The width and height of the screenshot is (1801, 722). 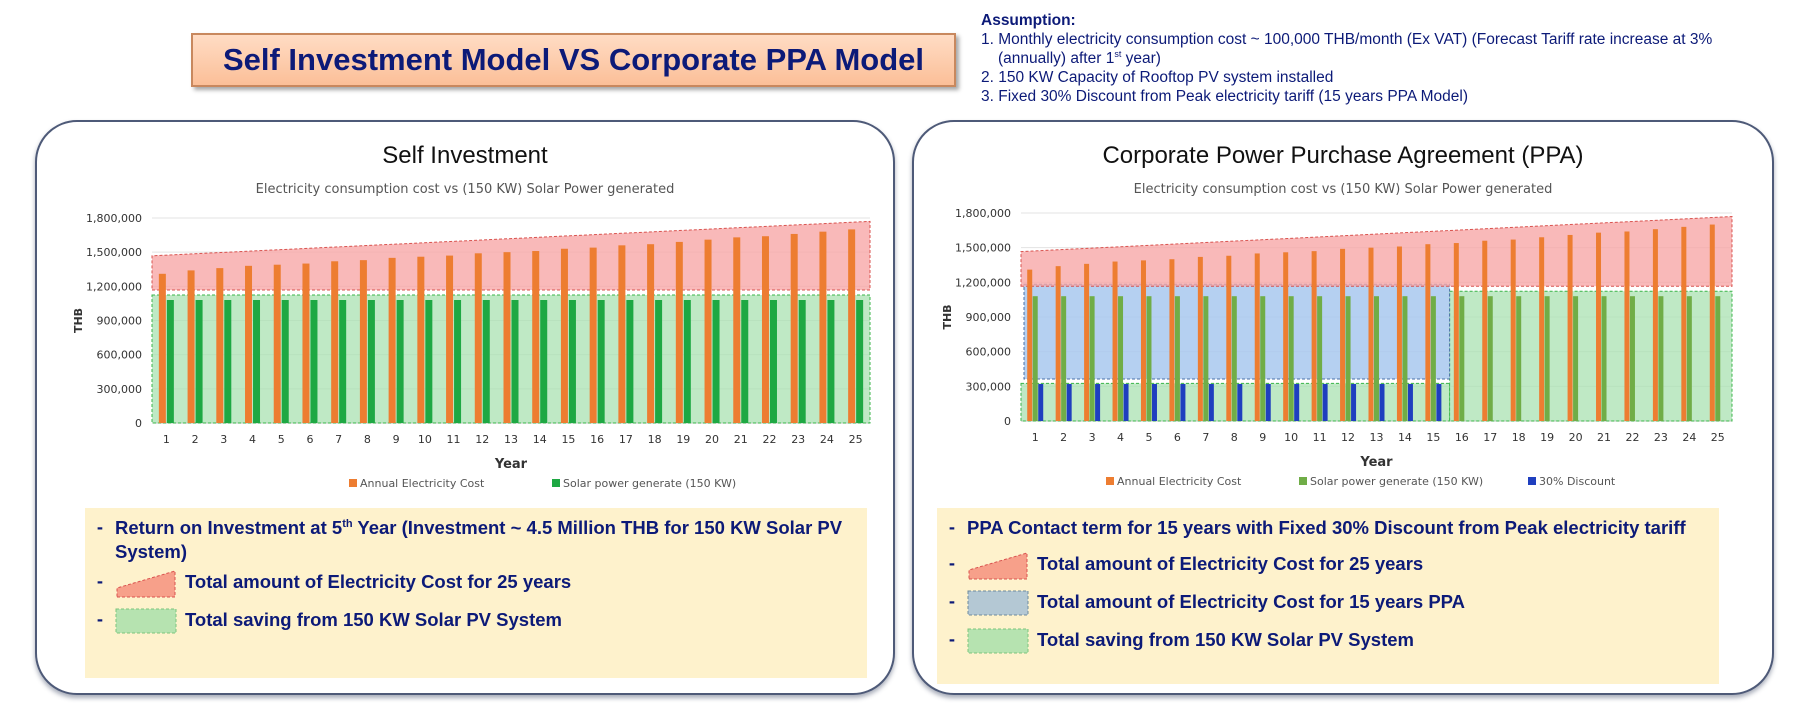 What do you see at coordinates (146, 584) in the screenshot?
I see `red-triangle-swatch` at bounding box center [146, 584].